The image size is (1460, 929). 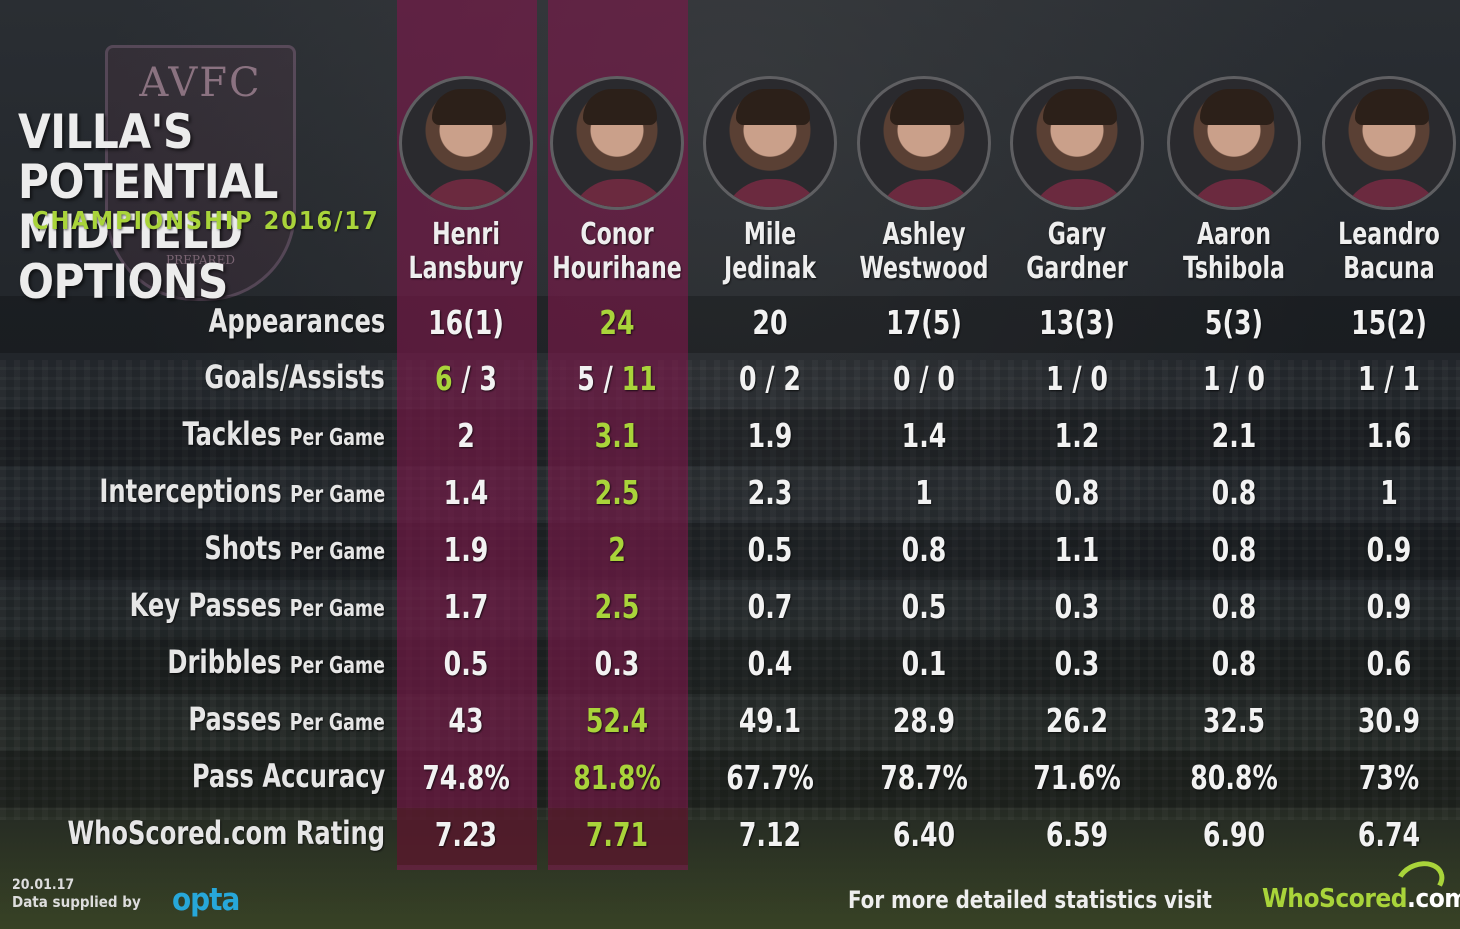 I want to click on row-label-text: Pass Accuracy, so click(x=288, y=776).